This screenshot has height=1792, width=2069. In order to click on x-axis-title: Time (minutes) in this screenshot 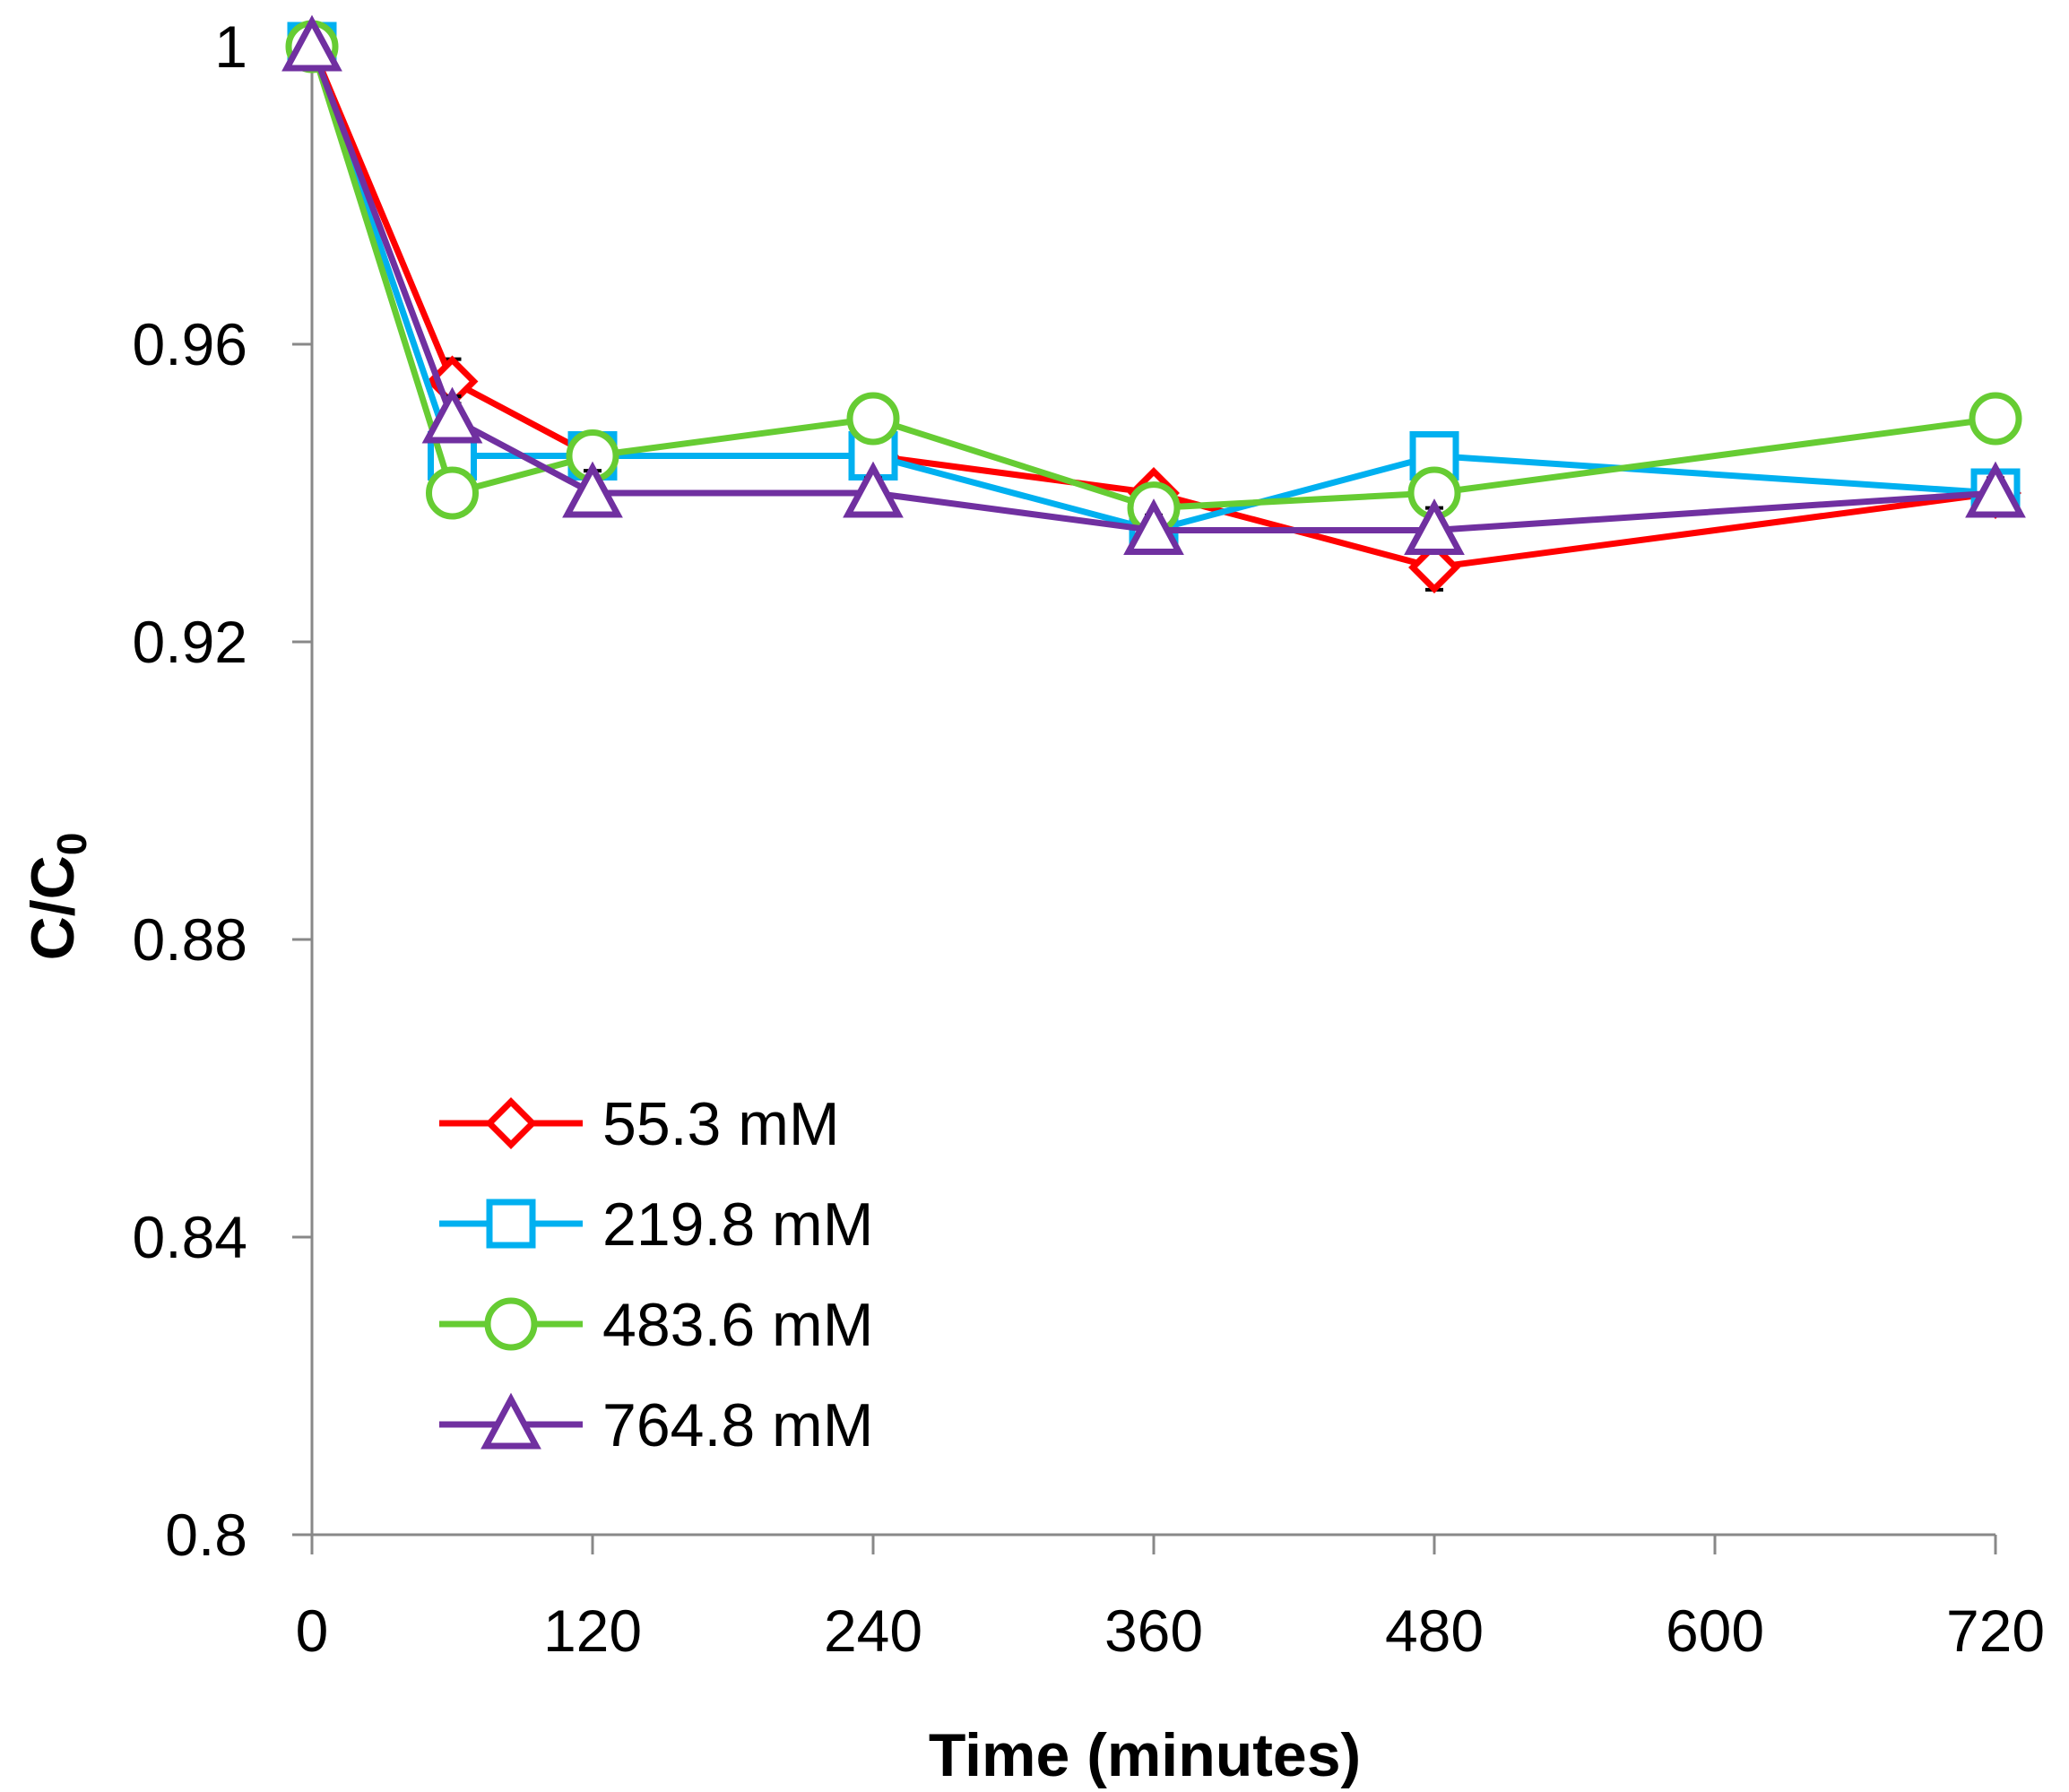, I will do `click(1145, 1755)`.